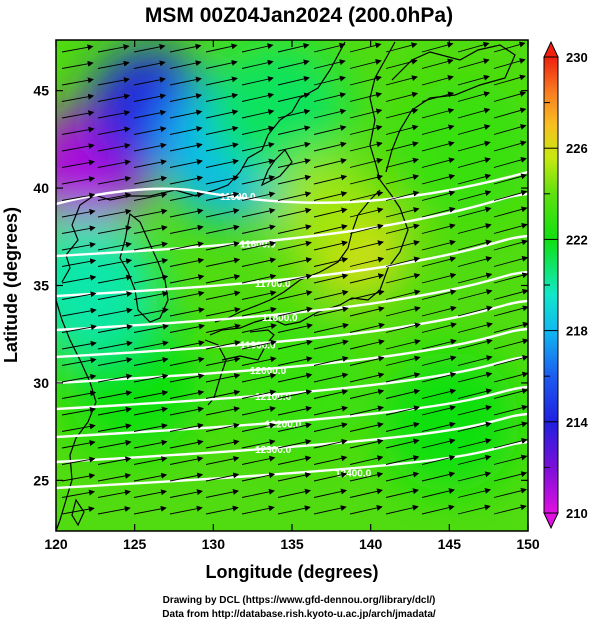 The height and width of the screenshot is (625, 599). Describe the element at coordinates (565, 285) in the screenshot. I see `colorbar: 210 214 218 222 226 230` at that location.